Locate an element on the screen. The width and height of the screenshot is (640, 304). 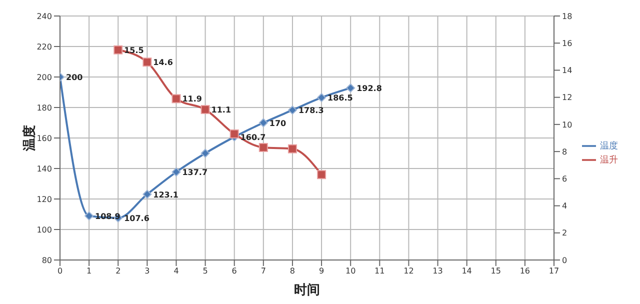
y-axis-title: 温度 is located at coordinates (30, 138).